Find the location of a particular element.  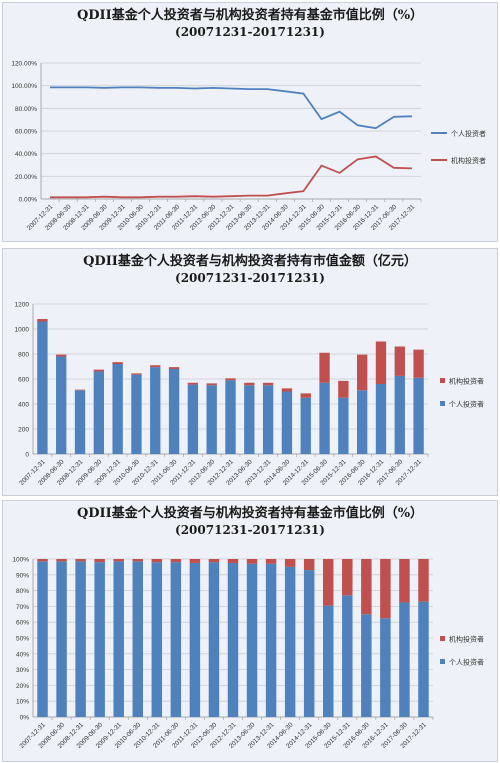

y-tick-label: 20.00% is located at coordinates (26, 177).